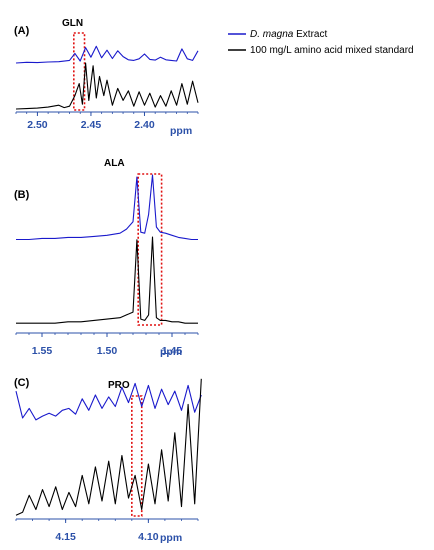 This screenshot has height=550, width=434. I want to click on panel-c-series, so click(108, 447).